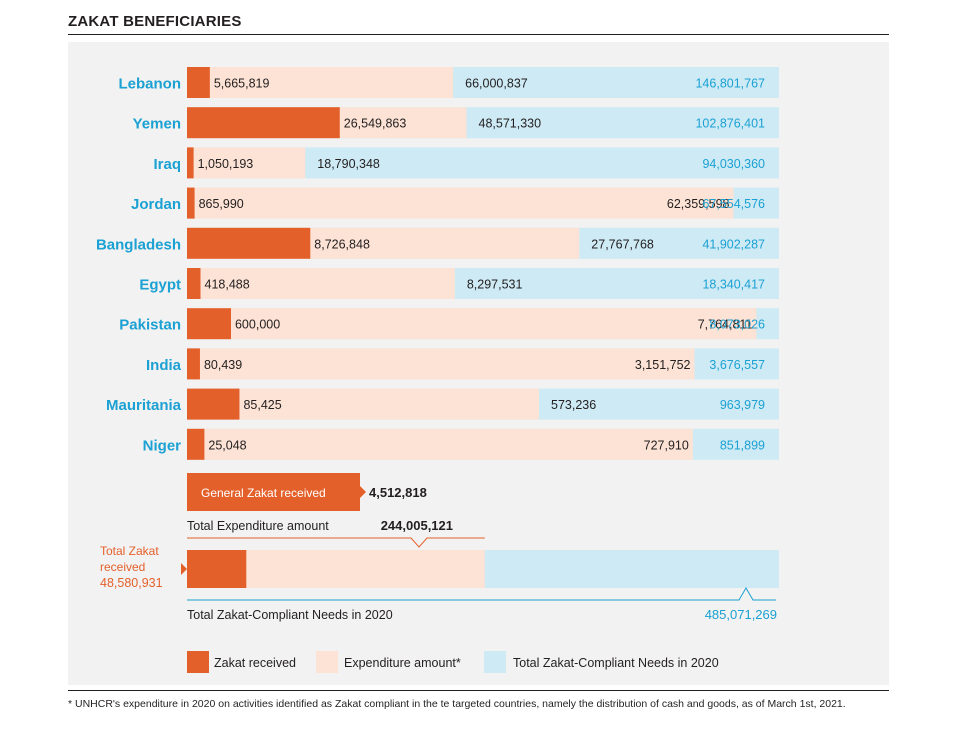 This screenshot has width=957, height=732. Describe the element at coordinates (213, 404) in the screenshot. I see `zakat-bar-mauritania` at that location.